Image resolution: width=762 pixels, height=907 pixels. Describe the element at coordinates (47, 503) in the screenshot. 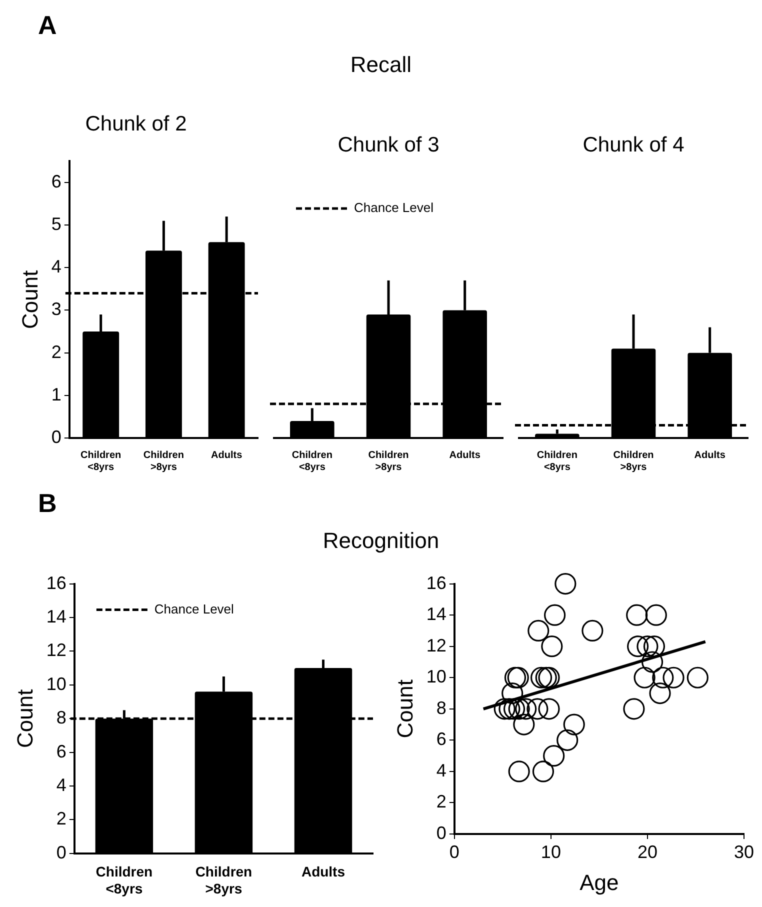

I see `text: B` at that location.